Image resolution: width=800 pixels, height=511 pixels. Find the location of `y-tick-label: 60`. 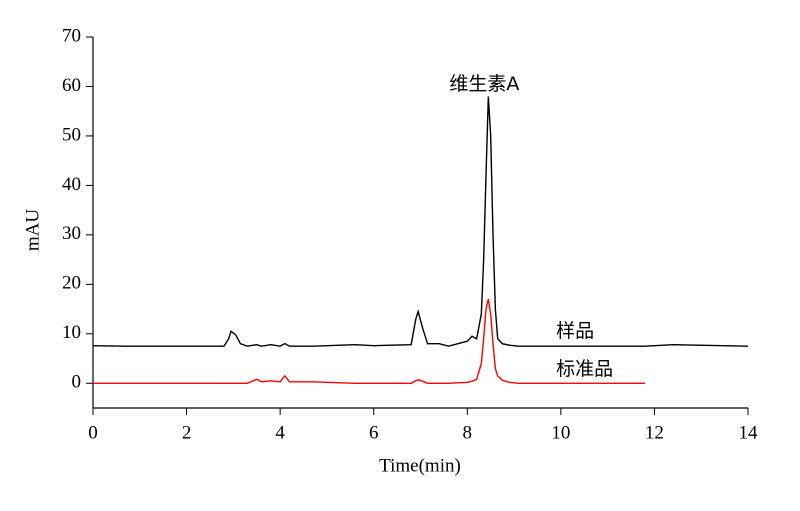

y-tick-label: 60 is located at coordinates (71, 85).